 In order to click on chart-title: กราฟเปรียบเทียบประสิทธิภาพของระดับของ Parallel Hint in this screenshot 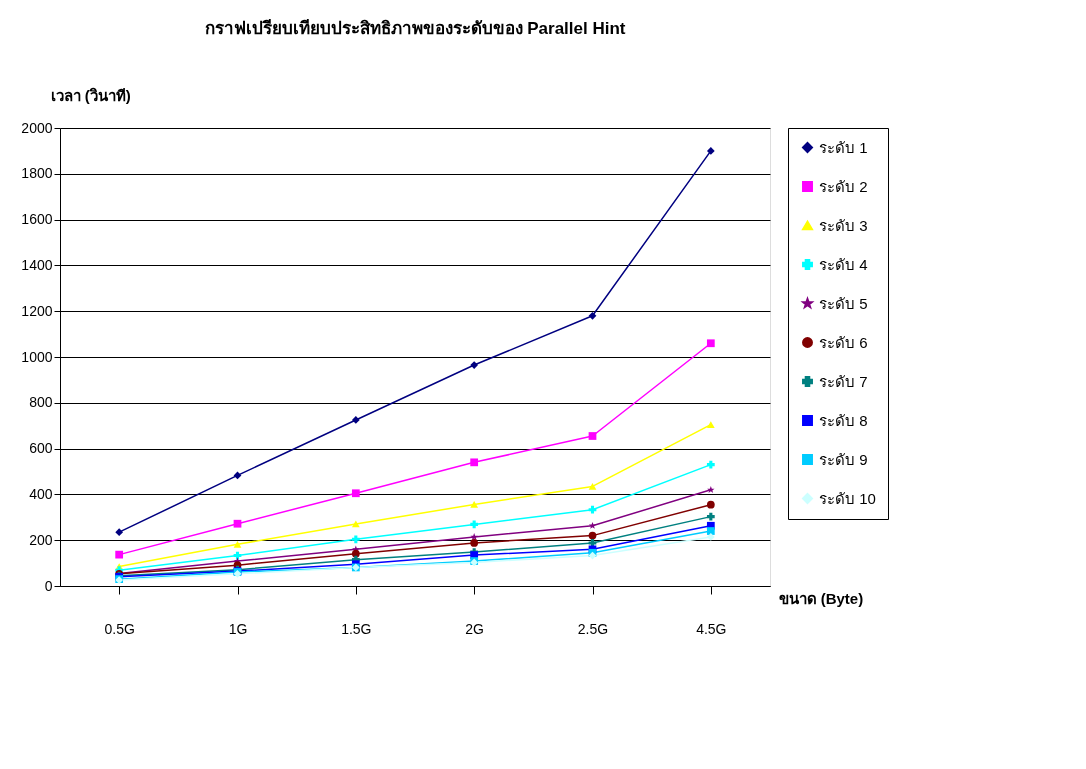, I will do `click(415, 28)`.